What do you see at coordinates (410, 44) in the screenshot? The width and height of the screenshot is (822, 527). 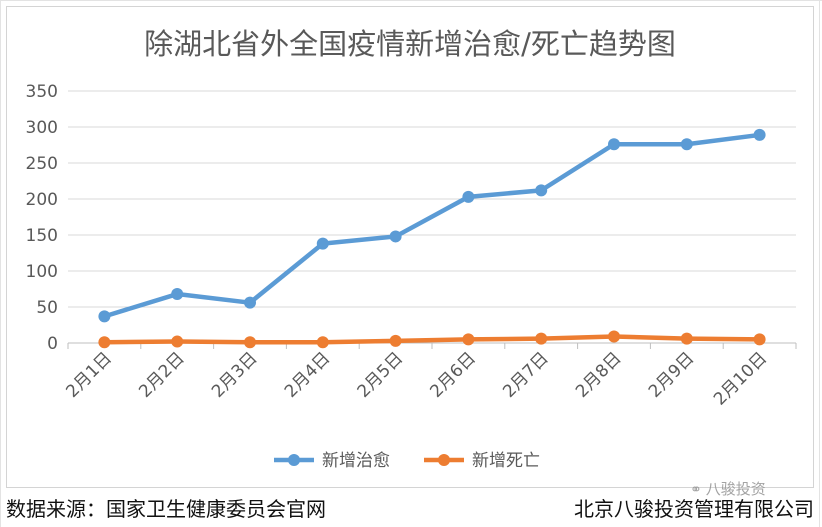 I see `chart-title: 除湖北省外全国疫情新增治愈/死亡趋势图` at bounding box center [410, 44].